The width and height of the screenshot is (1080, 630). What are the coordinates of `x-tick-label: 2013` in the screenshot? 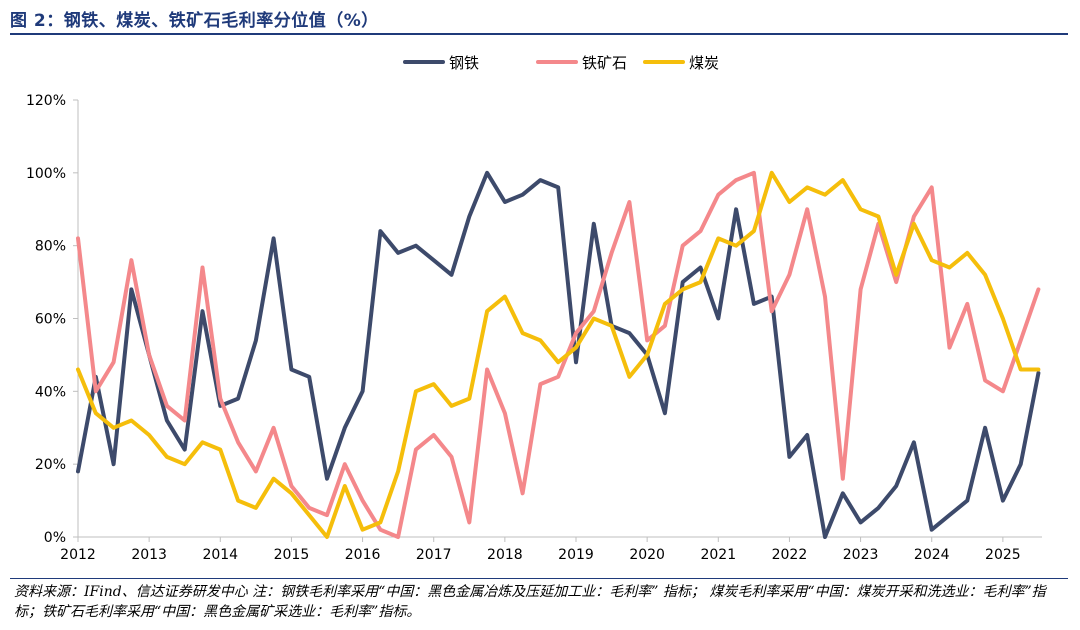 It's located at (149, 555).